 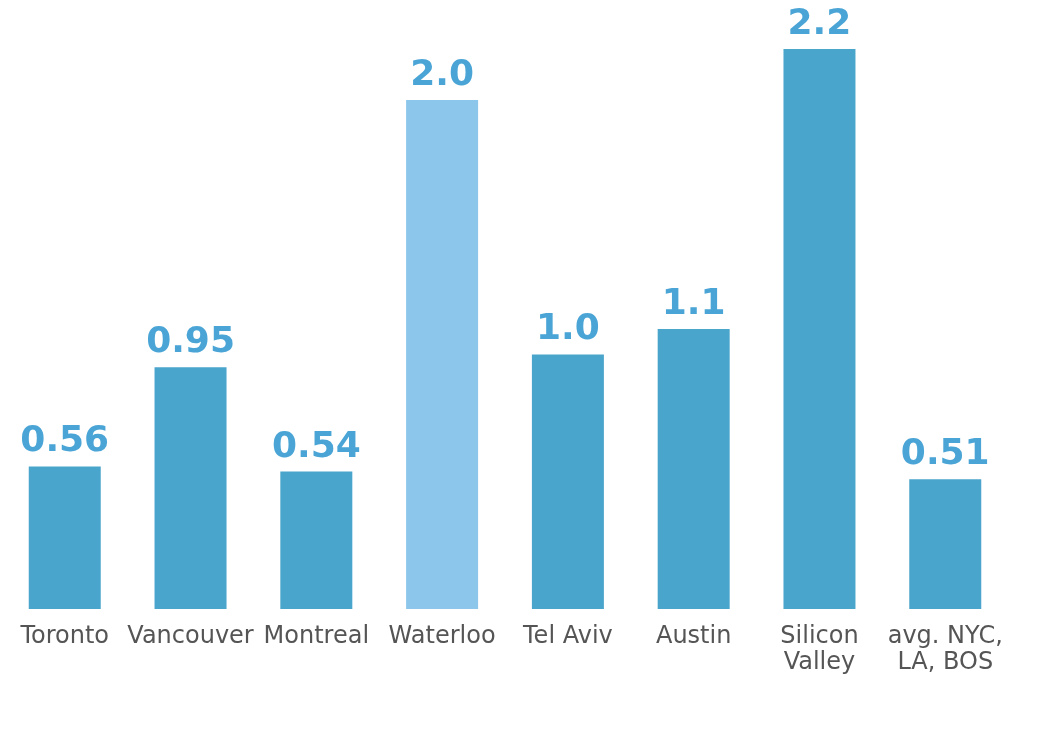 What do you see at coordinates (316, 634) in the screenshot?
I see `x-tick-label: Montreal` at bounding box center [316, 634].